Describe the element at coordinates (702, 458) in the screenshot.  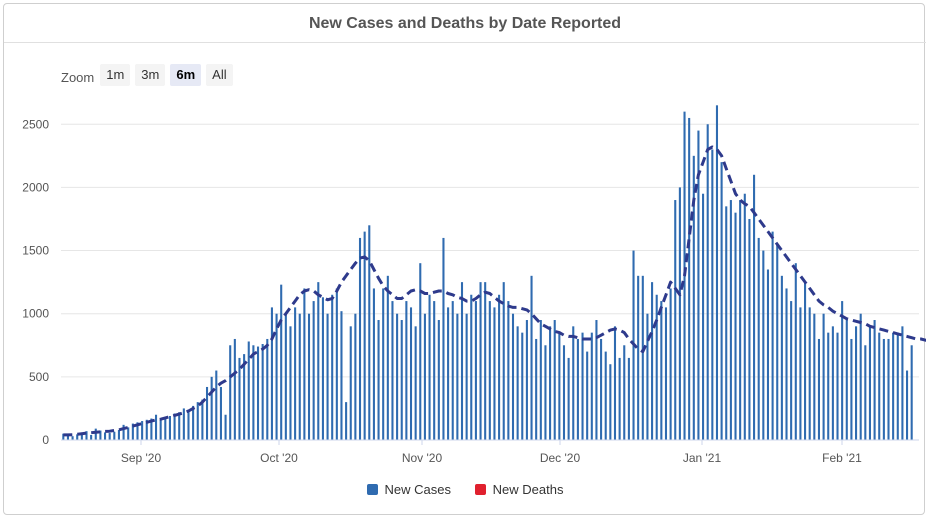
I see `x-tick-label: Jan '21` at that location.